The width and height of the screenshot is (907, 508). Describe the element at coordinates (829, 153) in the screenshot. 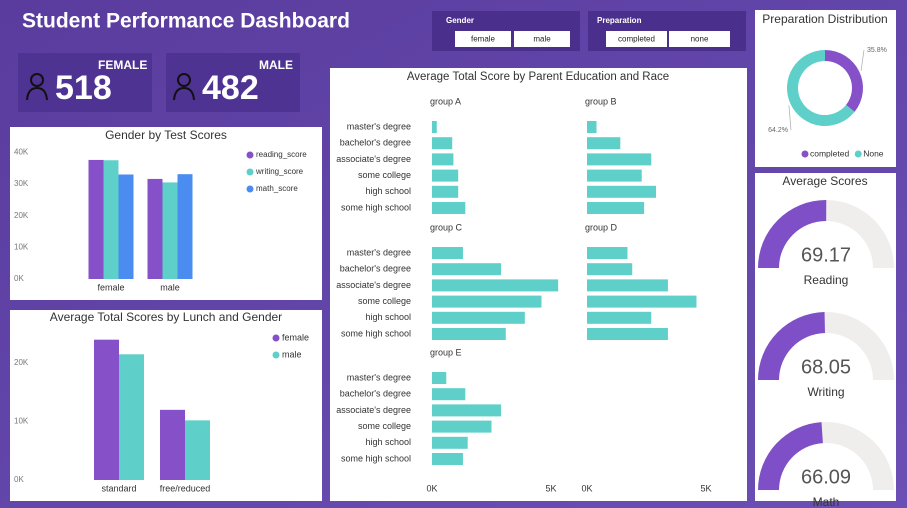

I see `legend-label: completed` at that location.